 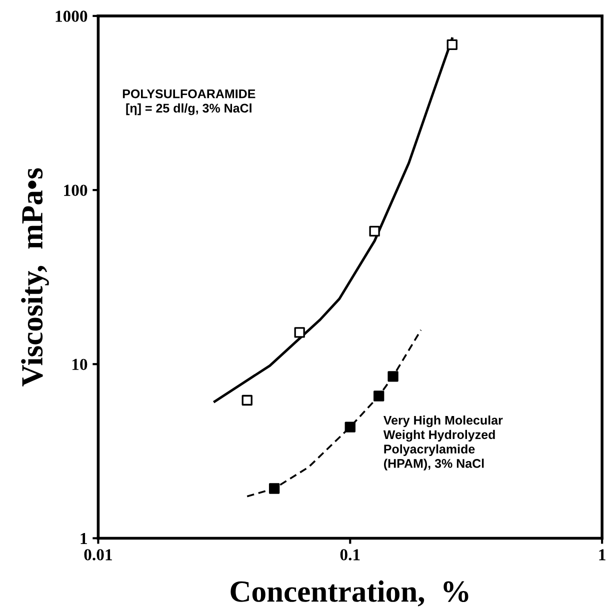 I want to click on x-tick-label: 1, so click(x=602, y=554).